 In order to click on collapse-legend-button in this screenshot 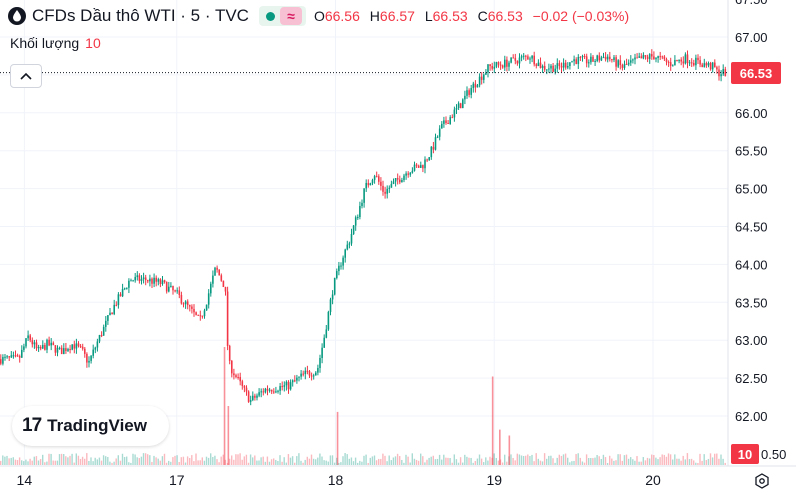, I will do `click(26, 76)`.